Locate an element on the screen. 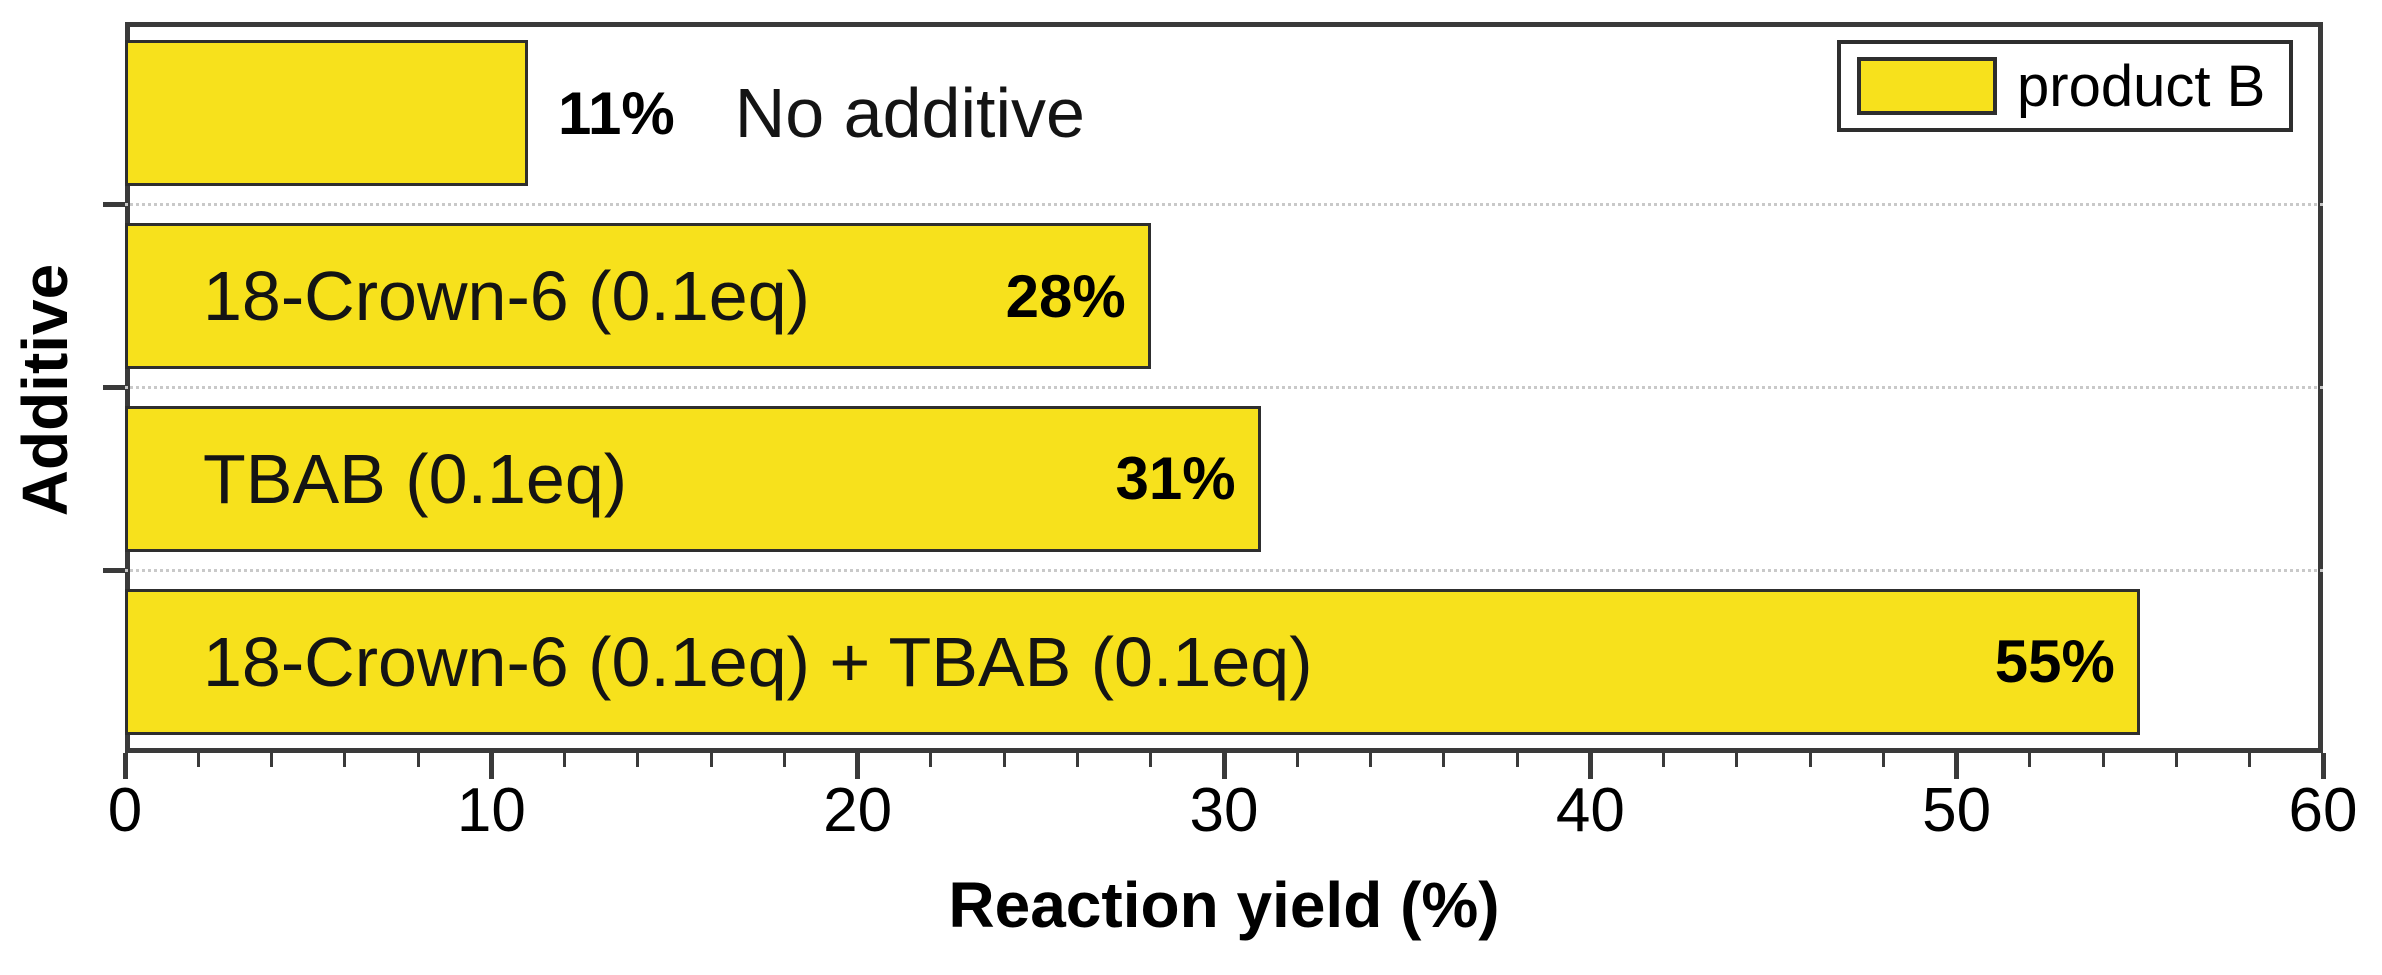 Image resolution: width=2382 pixels, height=975 pixels. x-tick-label: 0 is located at coordinates (125, 810).